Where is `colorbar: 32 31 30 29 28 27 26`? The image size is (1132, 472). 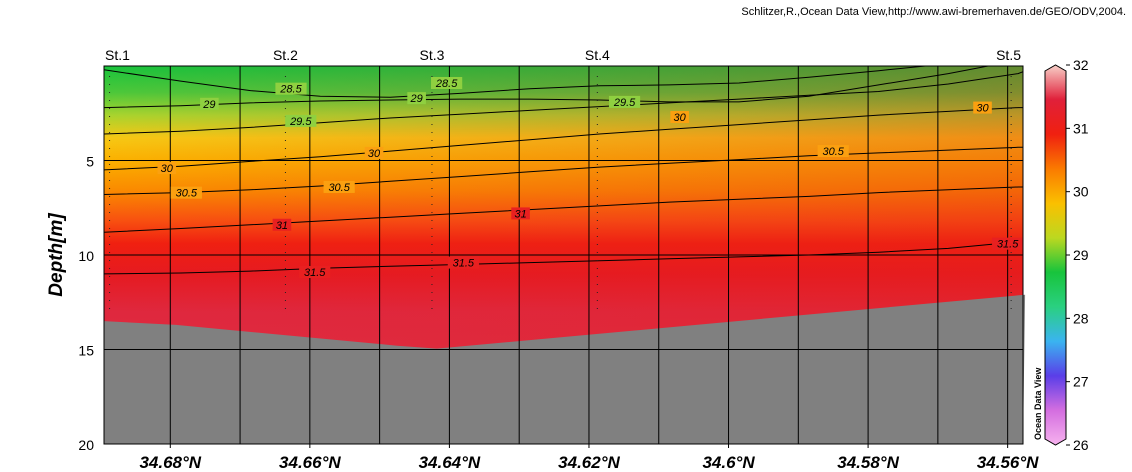
colorbar: 32 31 30 29 28 27 26 is located at coordinates (1066, 255).